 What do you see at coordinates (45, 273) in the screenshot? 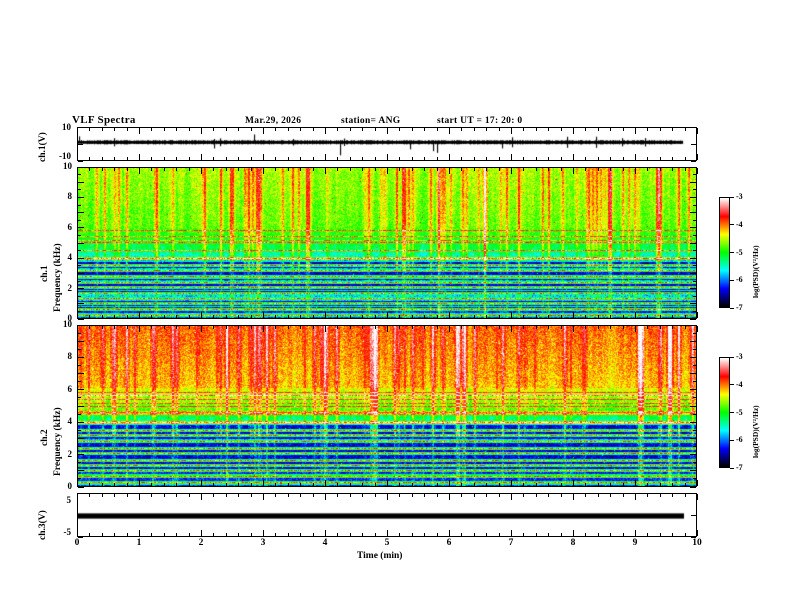
I see `ch1-spectrogram-ylabel-sub: ch.1` at bounding box center [45, 273].